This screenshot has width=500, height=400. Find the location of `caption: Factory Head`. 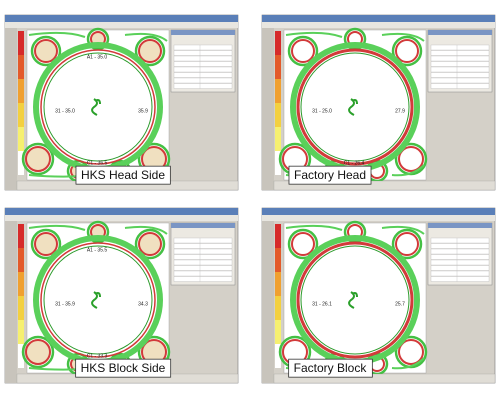

caption: Factory Head is located at coordinates (330, 175).